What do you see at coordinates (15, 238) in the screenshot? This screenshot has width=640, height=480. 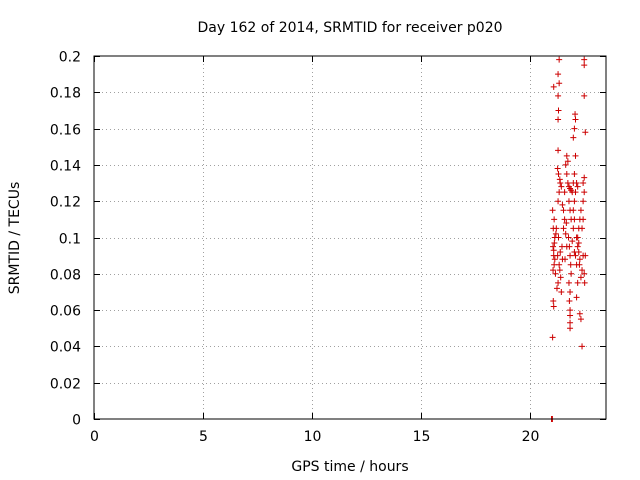 I see `y-axis-label: SRMTID / TECUs` at bounding box center [15, 238].